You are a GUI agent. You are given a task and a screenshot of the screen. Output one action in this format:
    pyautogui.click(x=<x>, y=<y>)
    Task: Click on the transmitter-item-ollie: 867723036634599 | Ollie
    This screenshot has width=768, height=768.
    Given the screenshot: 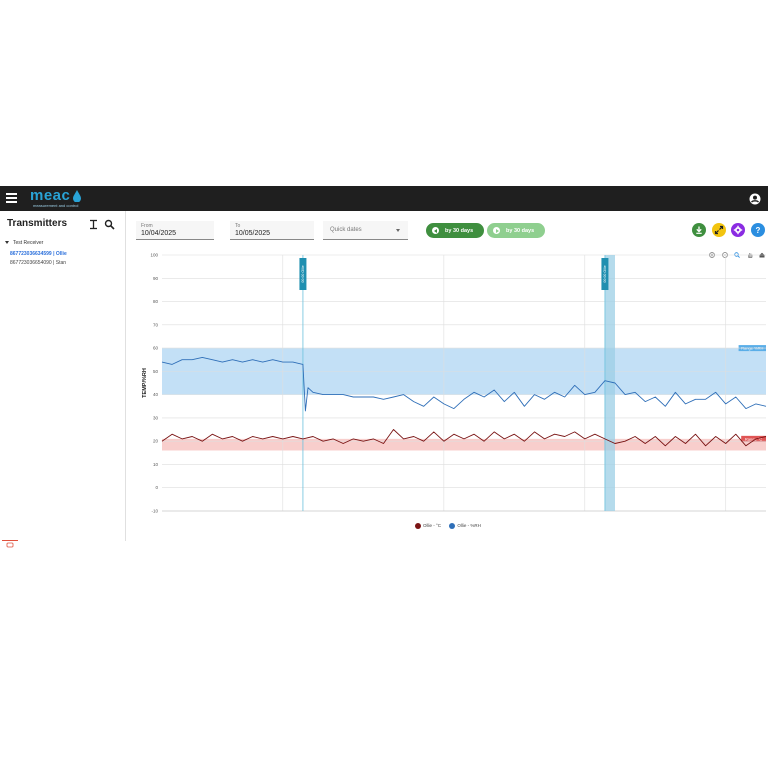 What is the action you would take?
    pyautogui.click(x=38, y=254)
    